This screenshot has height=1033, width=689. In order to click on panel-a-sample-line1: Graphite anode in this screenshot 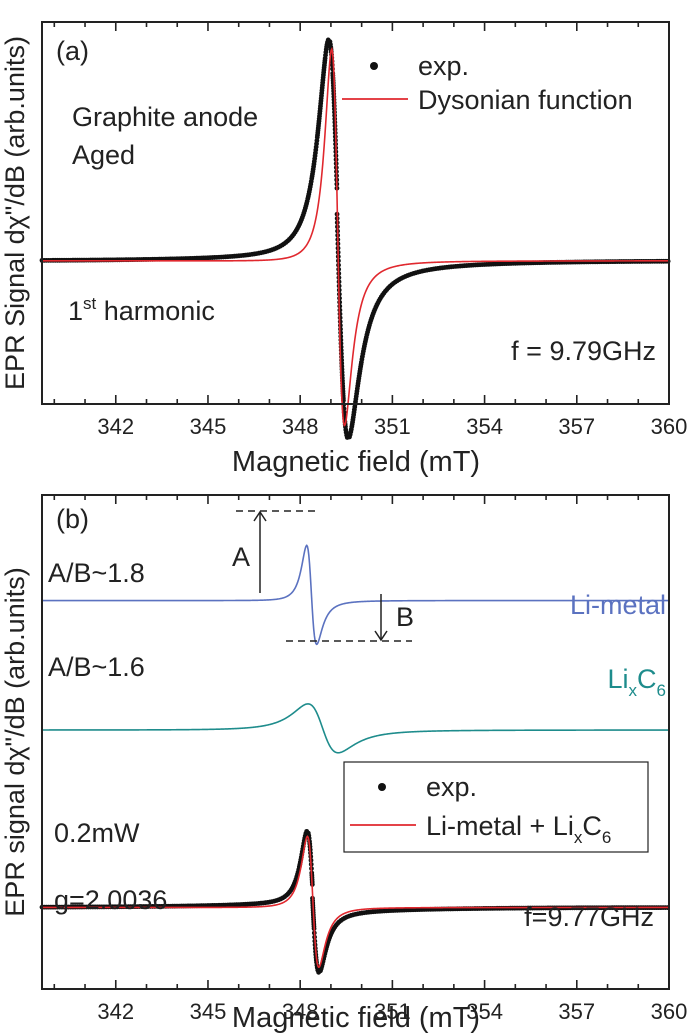, I will do `click(165, 117)`.